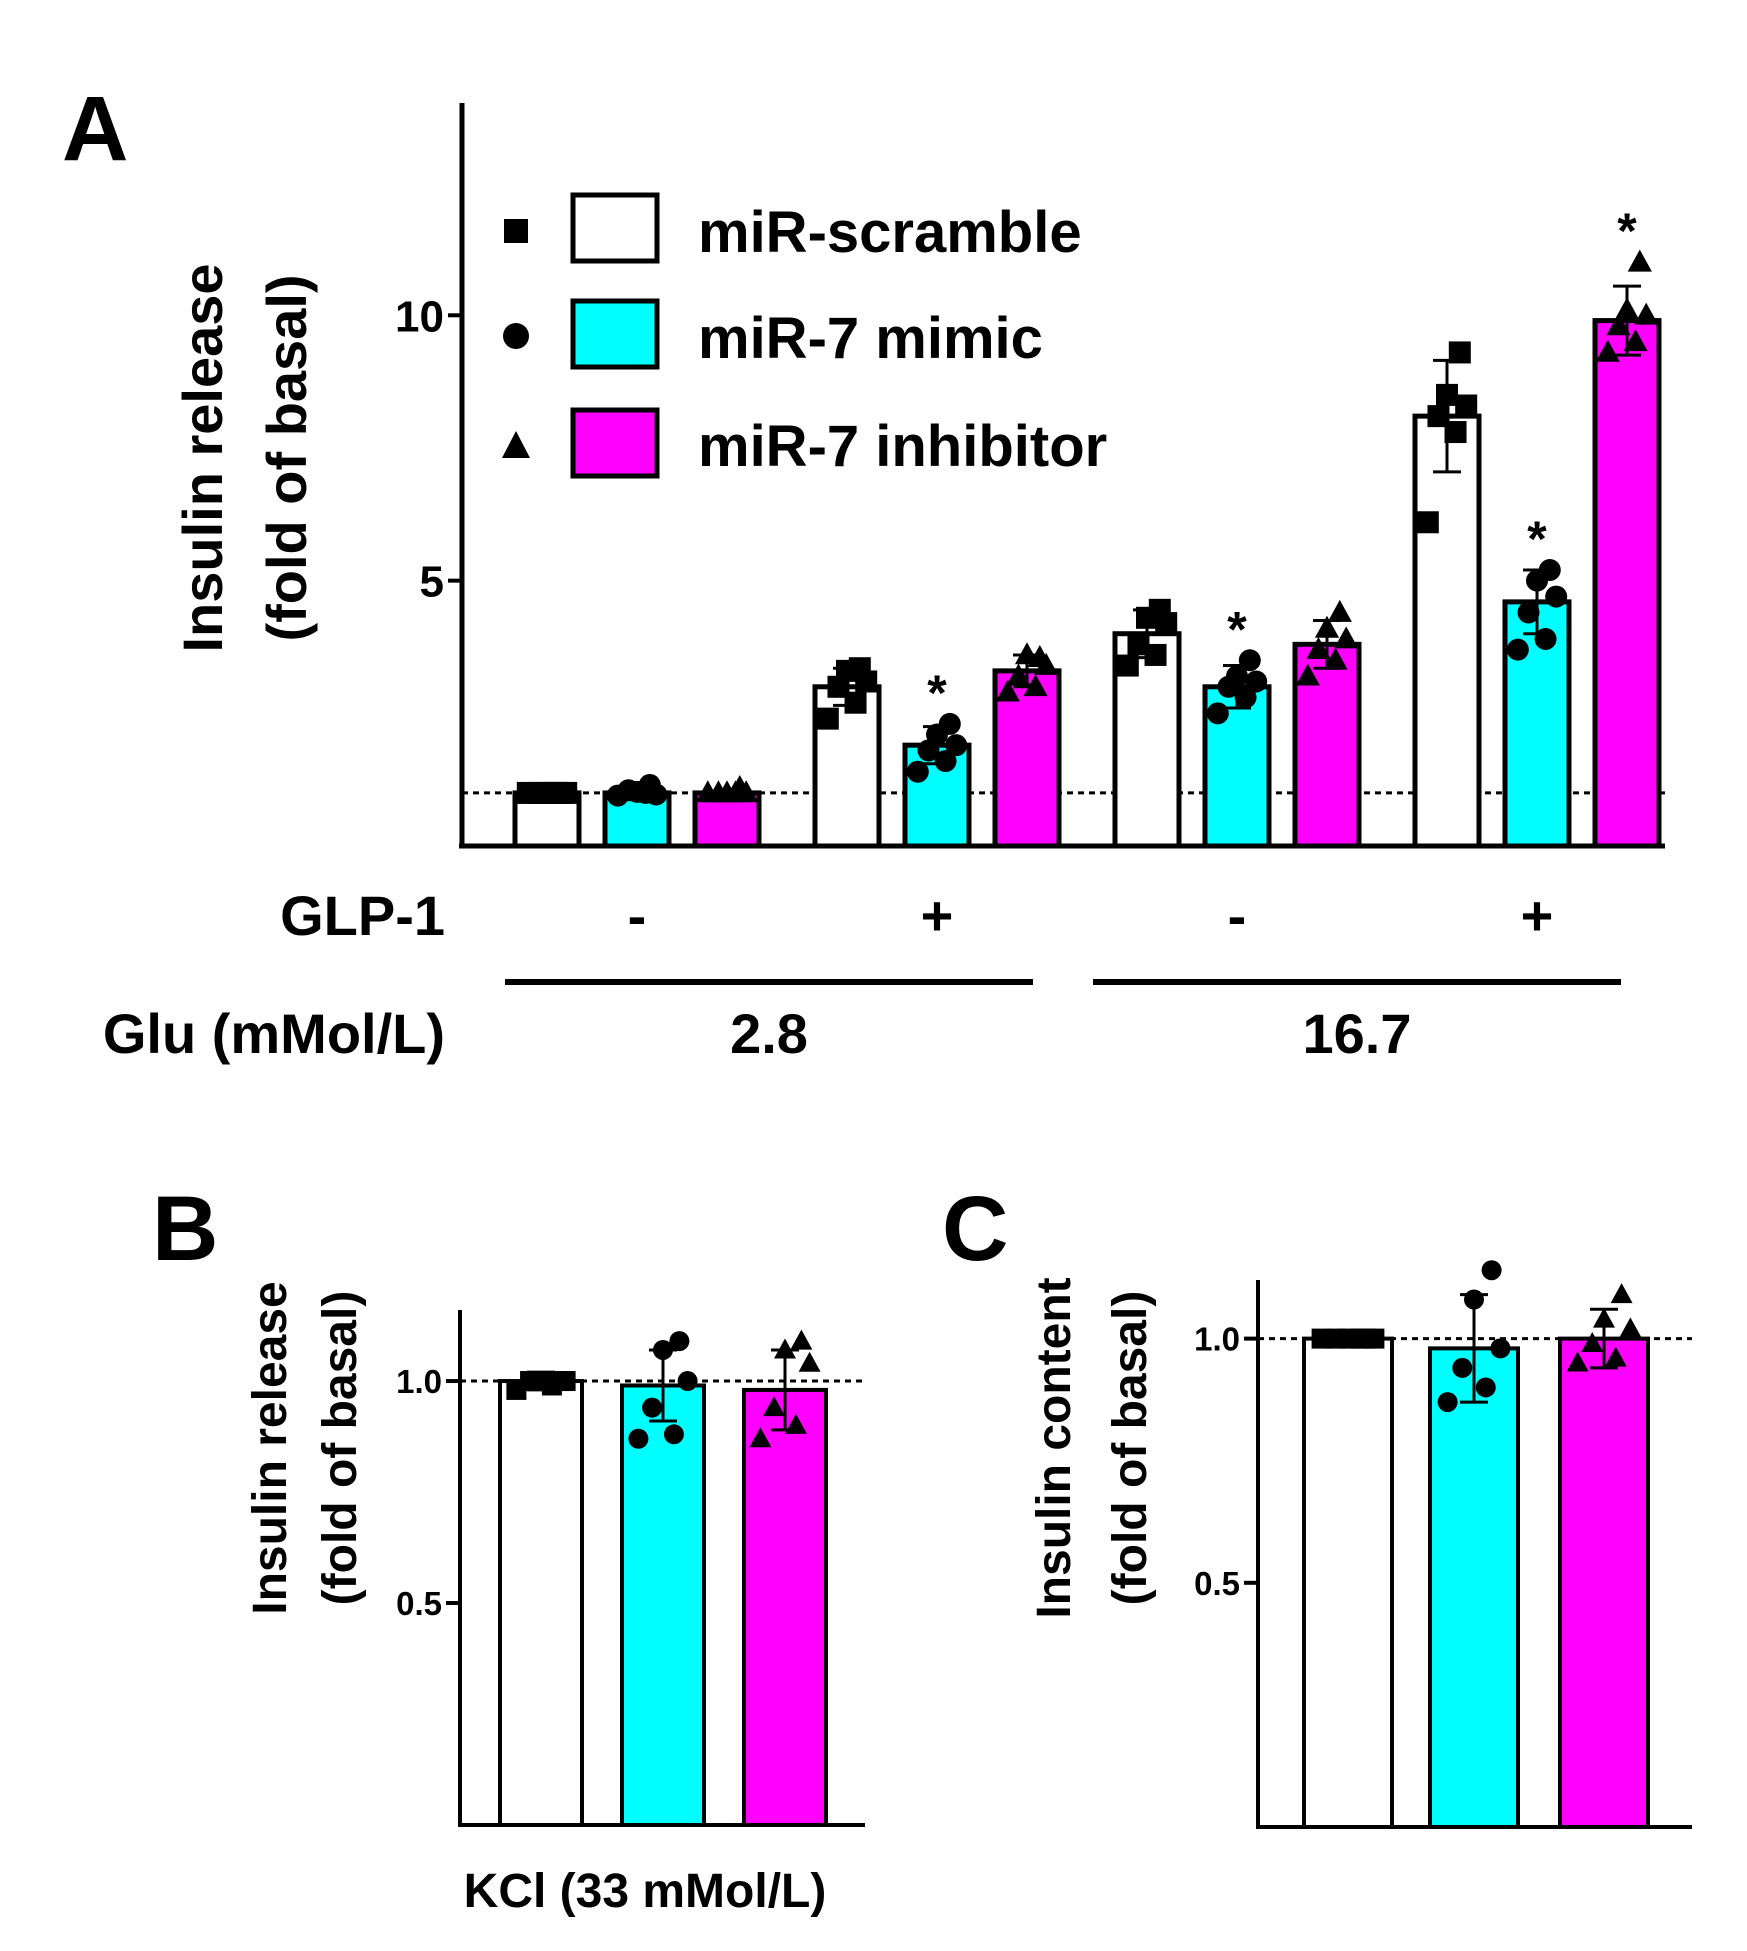  I want to click on legend-label-inhibitor: miR-7 inhibitor, so click(902, 446).